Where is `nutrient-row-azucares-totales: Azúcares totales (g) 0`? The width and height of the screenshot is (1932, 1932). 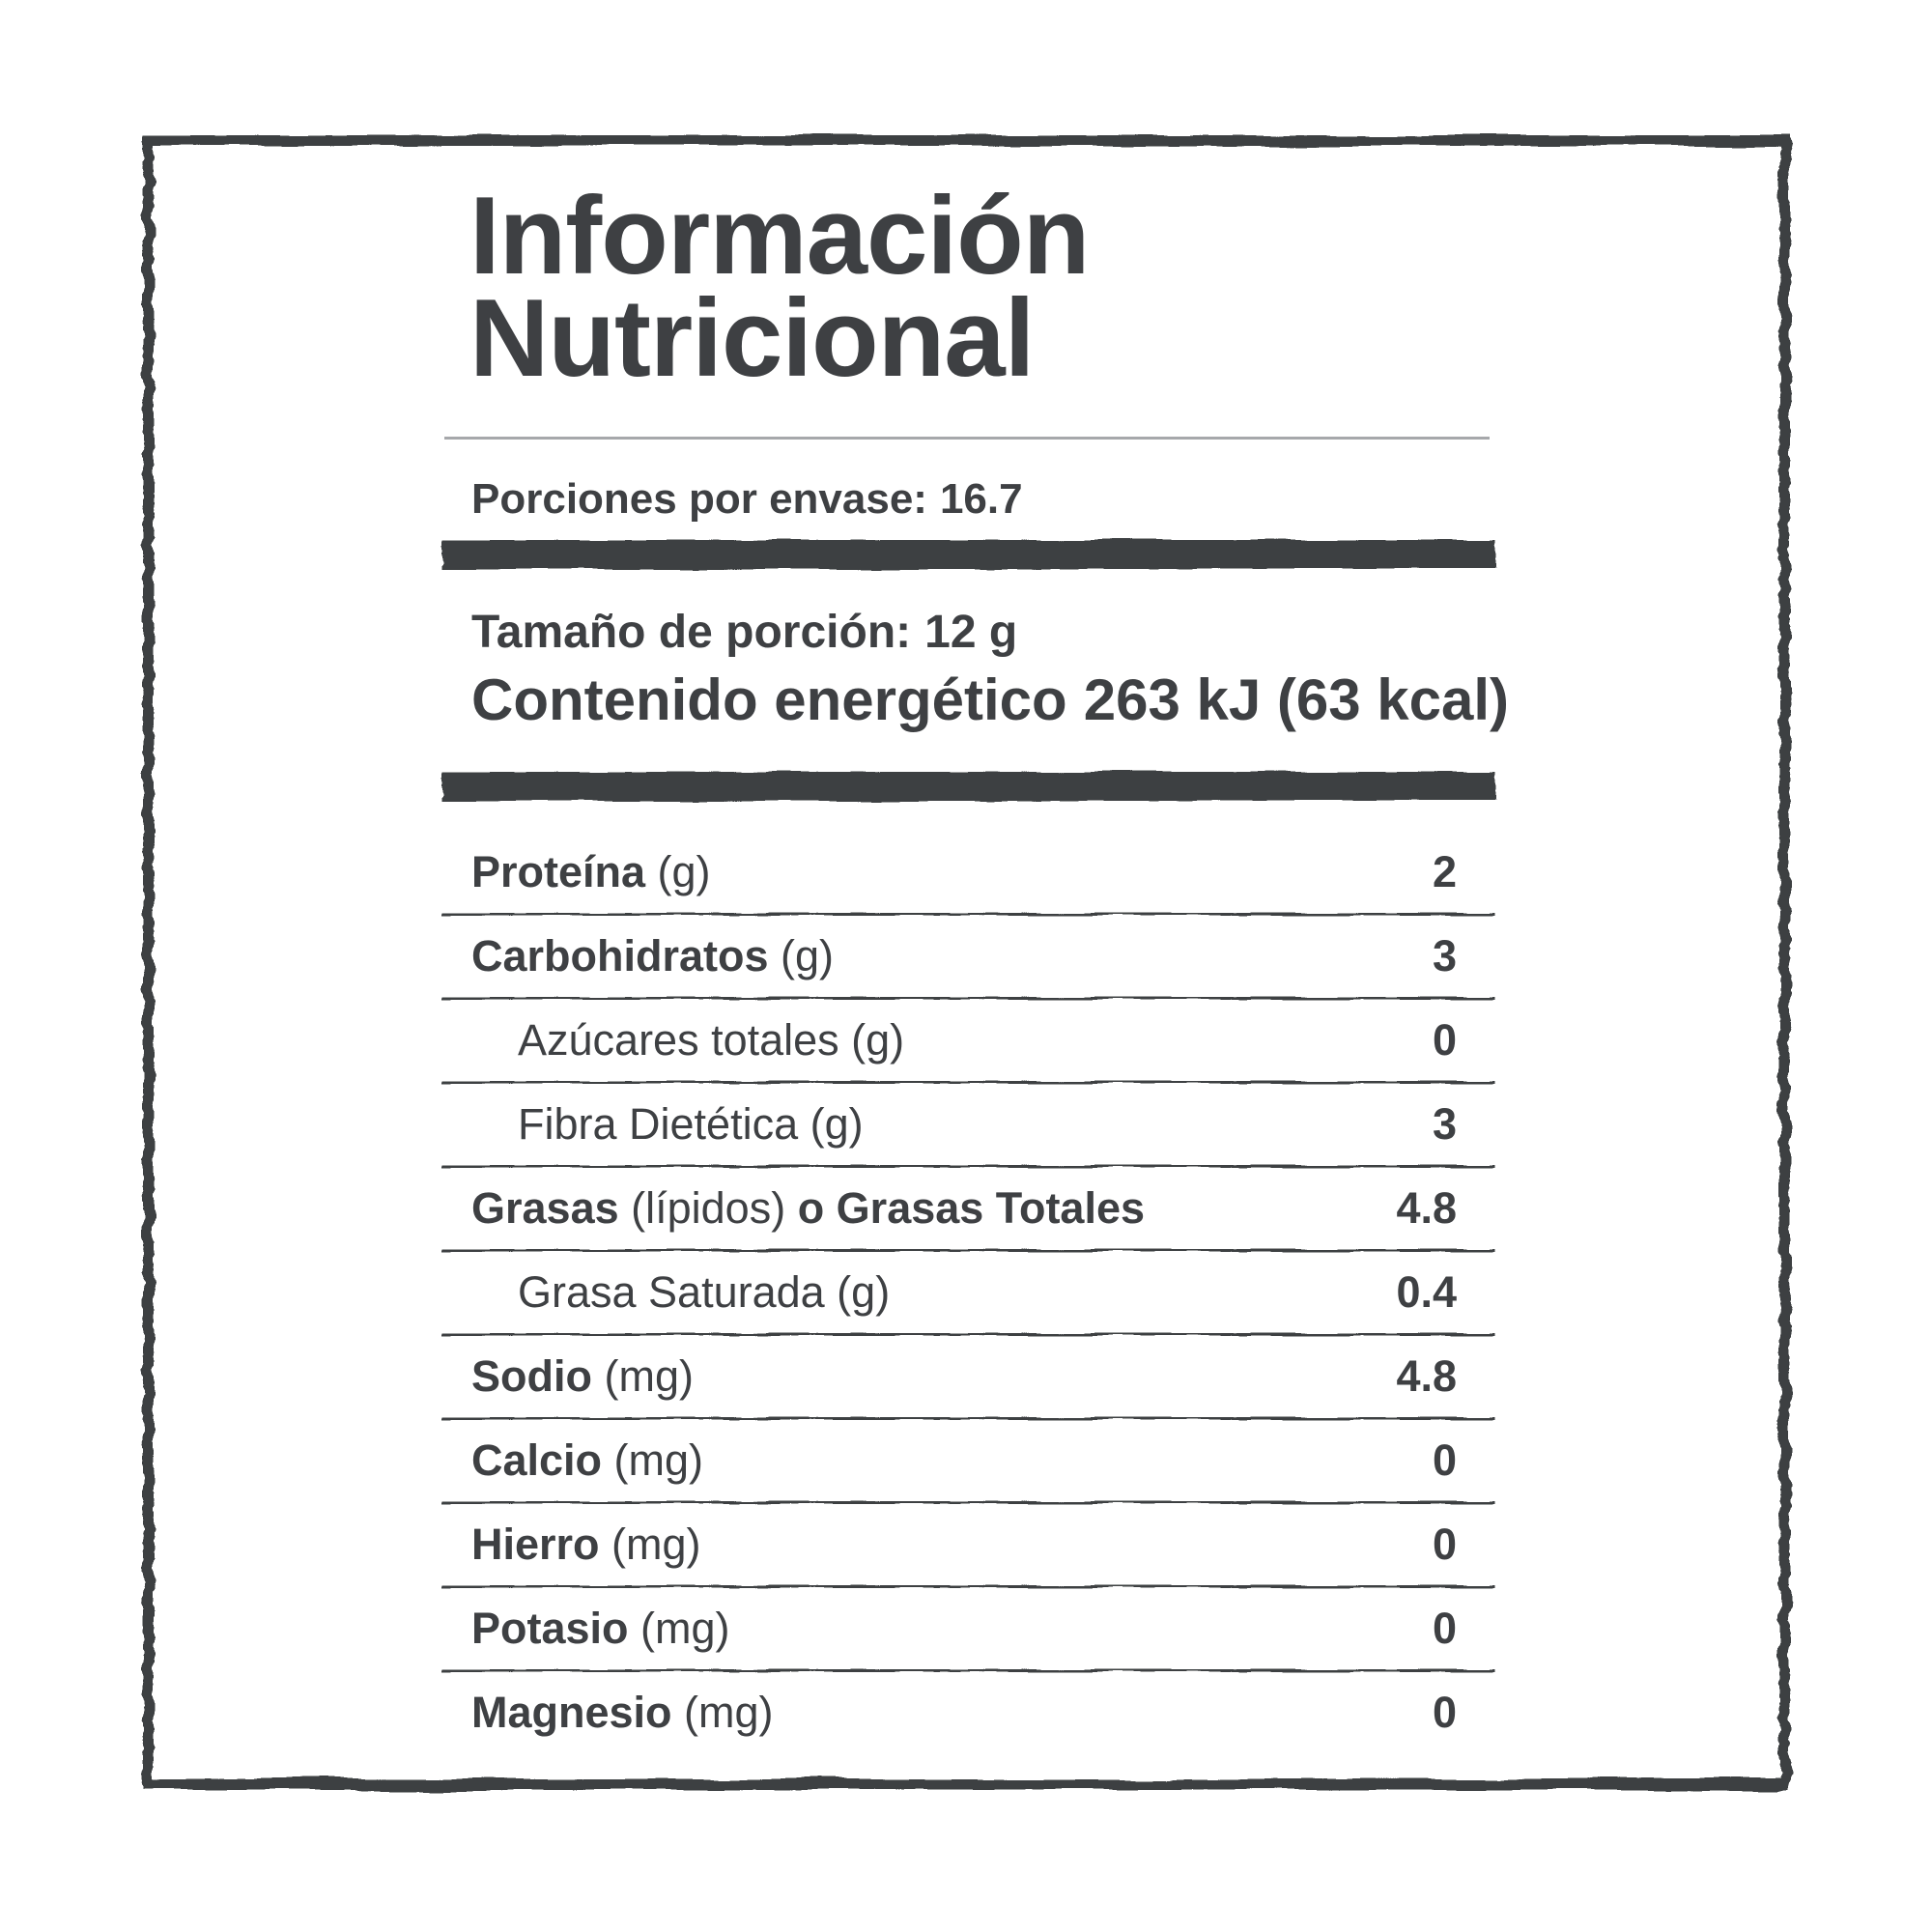 nutrient-row-azucares-totales: Azúcares totales (g) 0 is located at coordinates (968, 1040).